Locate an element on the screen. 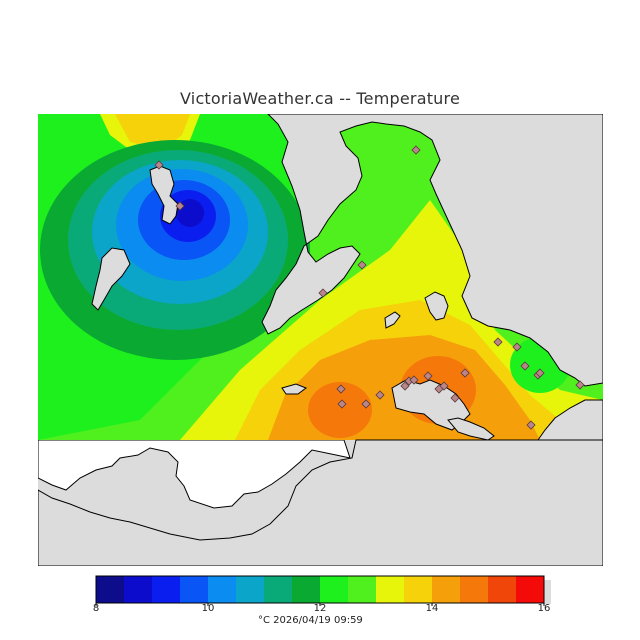 The height and width of the screenshot is (640, 640). legend-caption: °C 2026/04/19 09:59 is located at coordinates (310, 620).